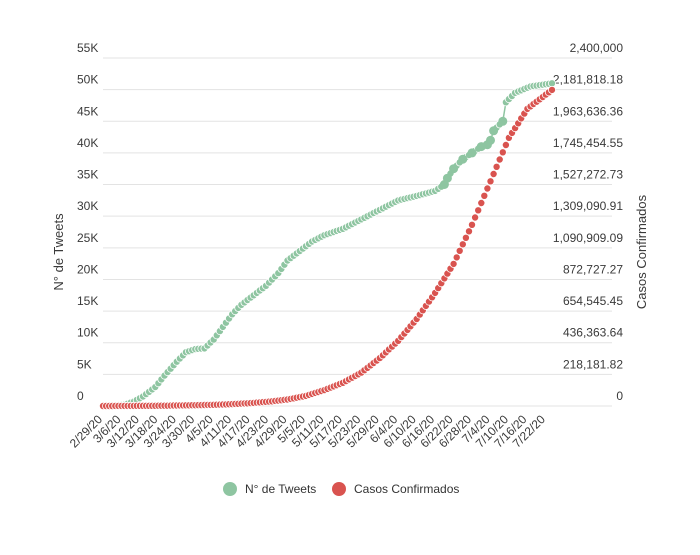 The width and height of the screenshot is (700, 555). Describe the element at coordinates (597, 48) in the screenshot. I see `right-tick-label: 2,400,000` at that location.